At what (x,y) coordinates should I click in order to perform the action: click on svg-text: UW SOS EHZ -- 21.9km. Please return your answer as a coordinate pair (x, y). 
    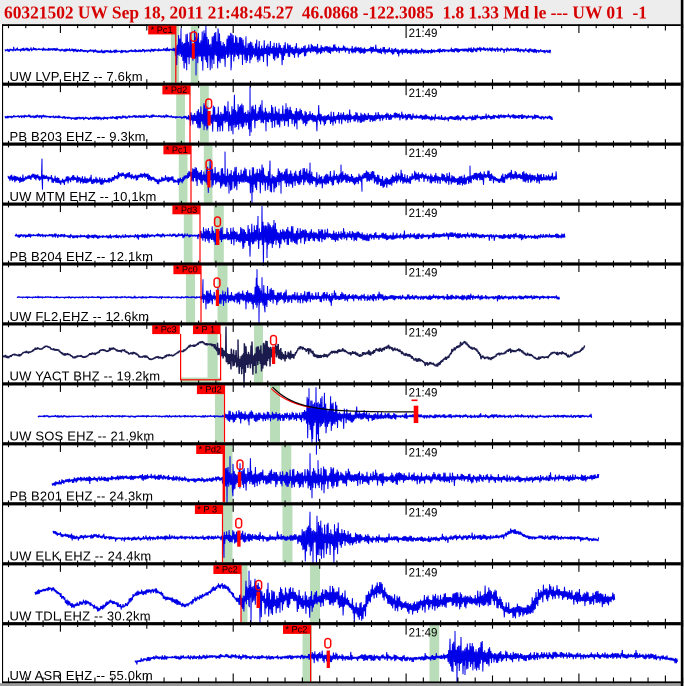
    Looking at the image, I should click on (82, 436).